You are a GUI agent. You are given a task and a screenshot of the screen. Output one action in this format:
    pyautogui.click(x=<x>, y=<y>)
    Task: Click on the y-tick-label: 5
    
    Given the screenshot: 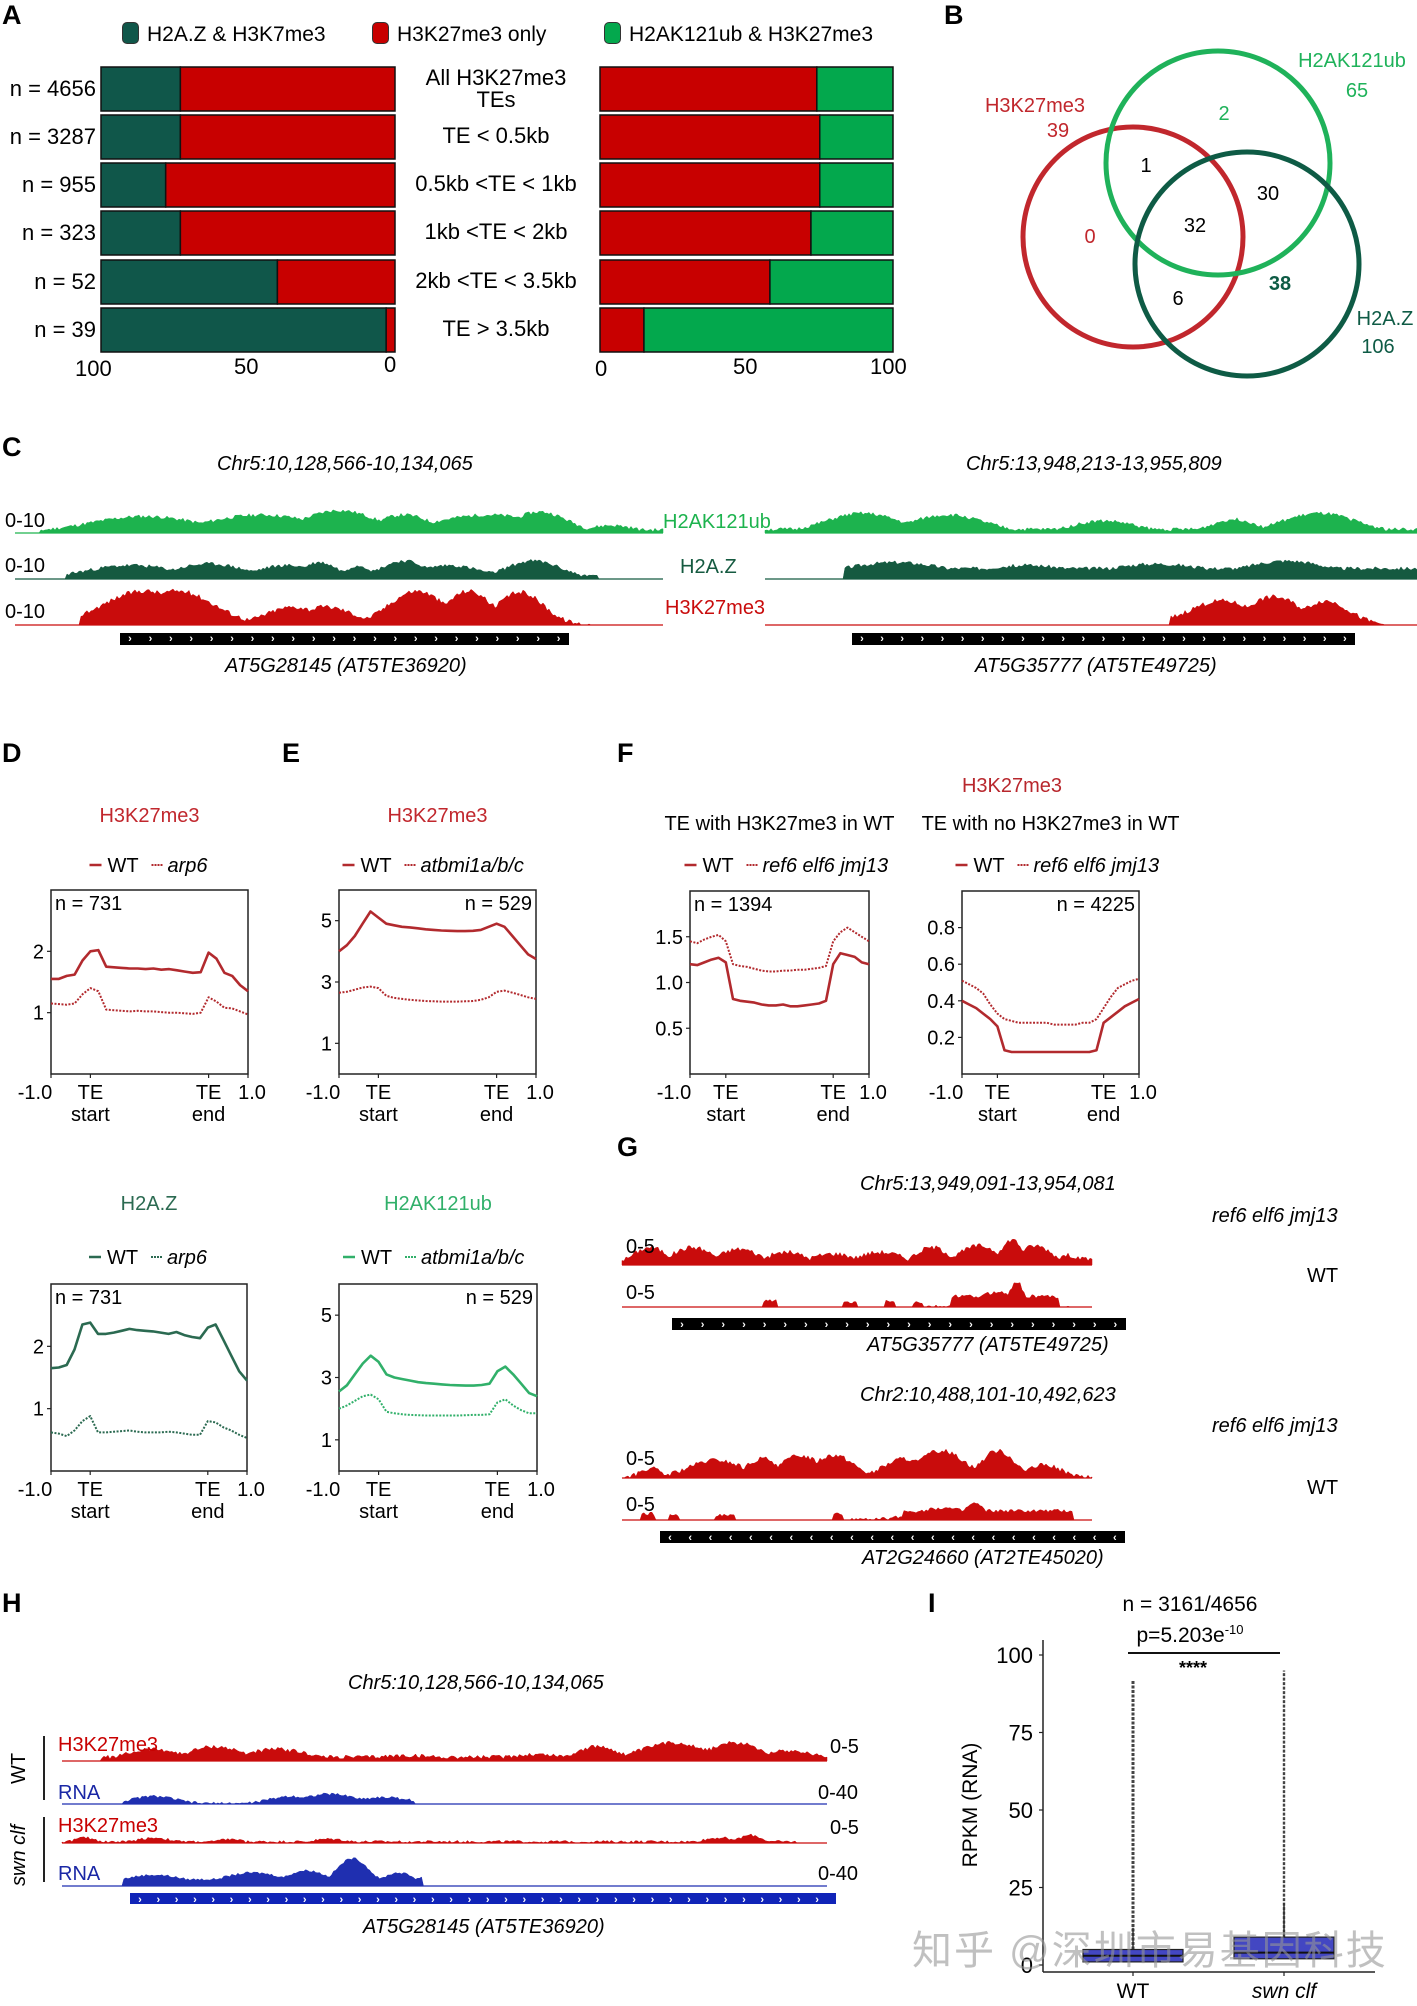 What is the action you would take?
    pyautogui.click(x=326, y=1316)
    